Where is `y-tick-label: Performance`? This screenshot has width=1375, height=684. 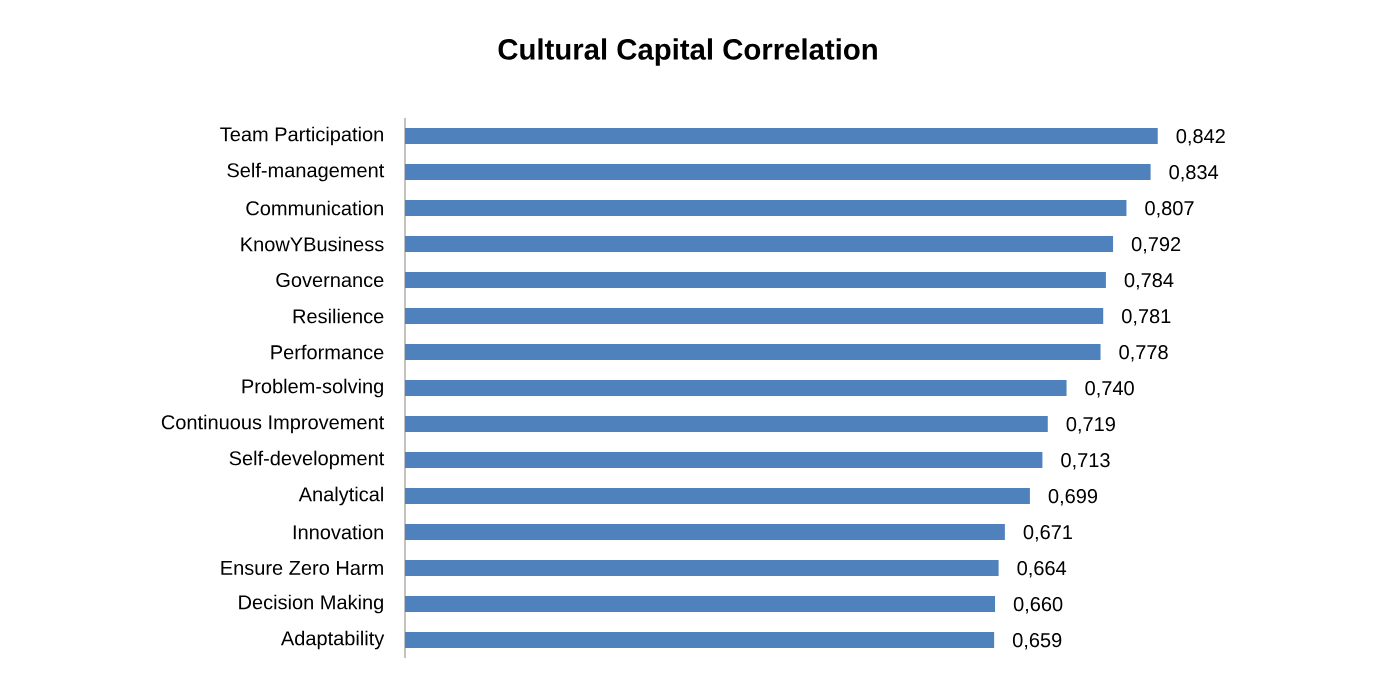
y-tick-label: Performance is located at coordinates (327, 352).